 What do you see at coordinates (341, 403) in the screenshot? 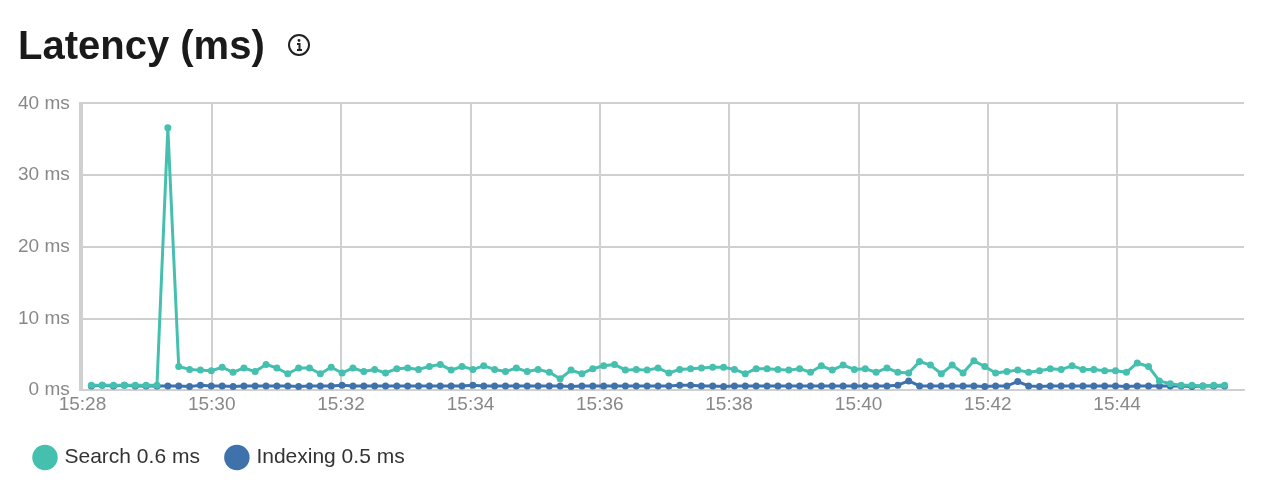
I see `x-tick-label: 15:32` at bounding box center [341, 403].